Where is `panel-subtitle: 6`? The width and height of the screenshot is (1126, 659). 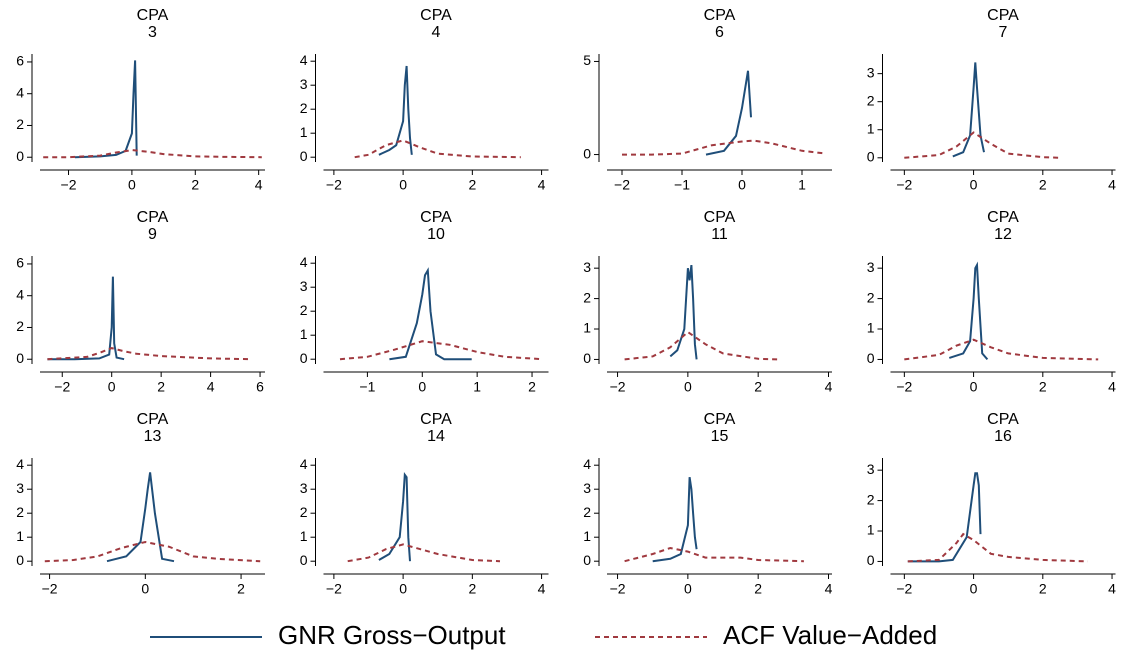 panel-subtitle: 6 is located at coordinates (719, 32).